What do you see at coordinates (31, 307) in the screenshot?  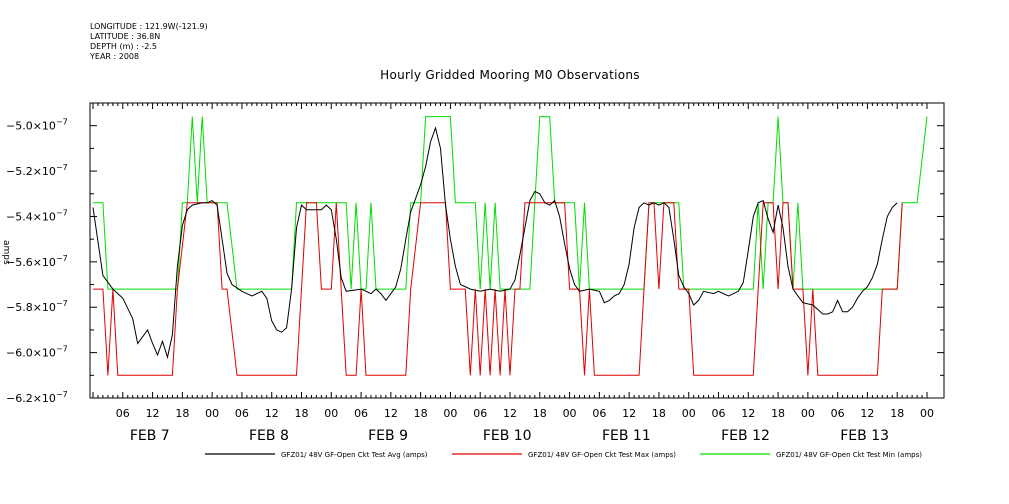 I see `y-tick-mantissa: −5.8×10` at bounding box center [31, 307].